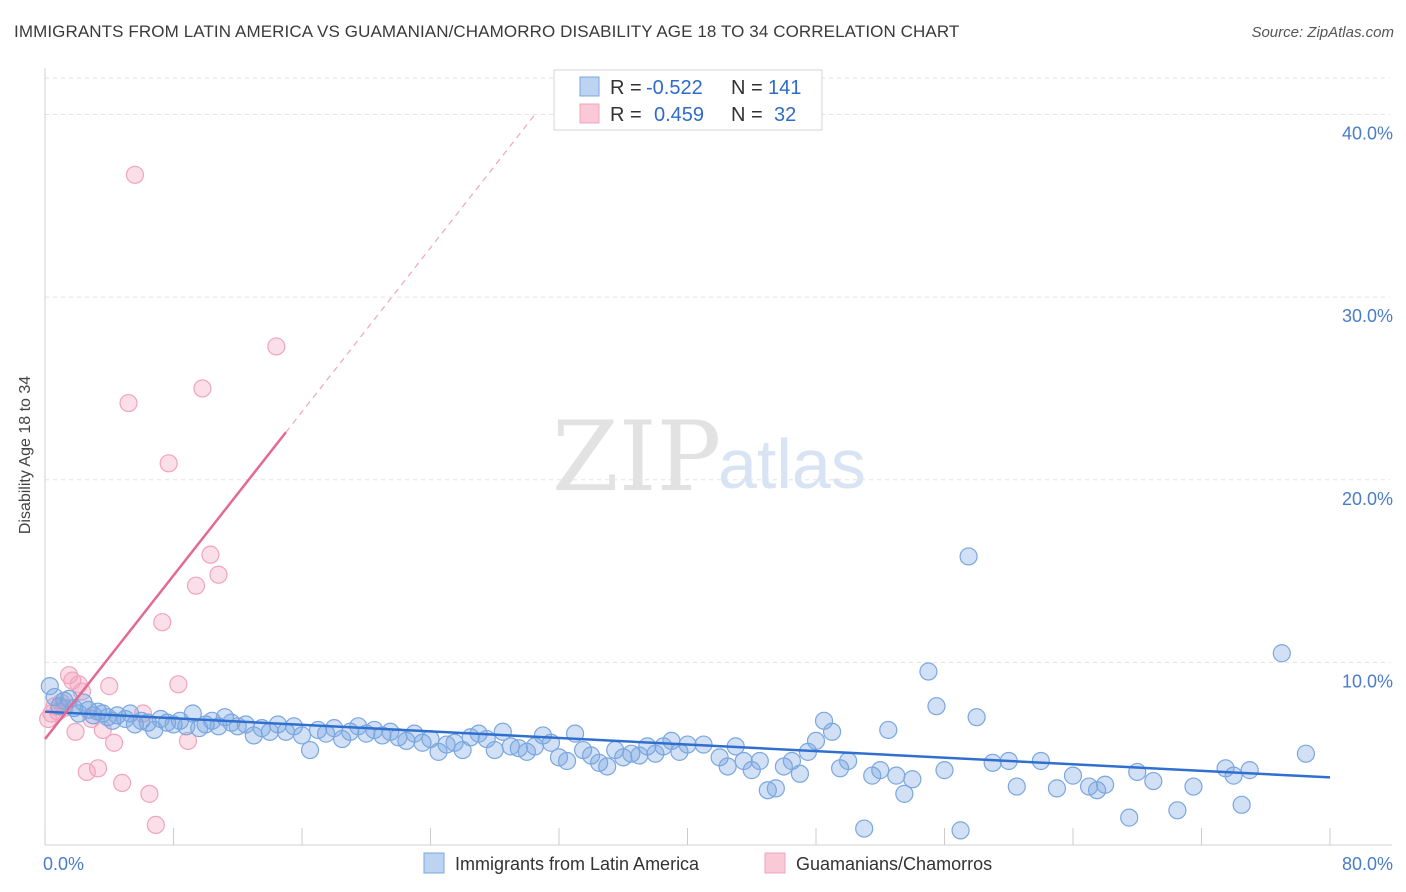 The width and height of the screenshot is (1406, 892). I want to click on legend-r-label: R =, so click(626, 115).